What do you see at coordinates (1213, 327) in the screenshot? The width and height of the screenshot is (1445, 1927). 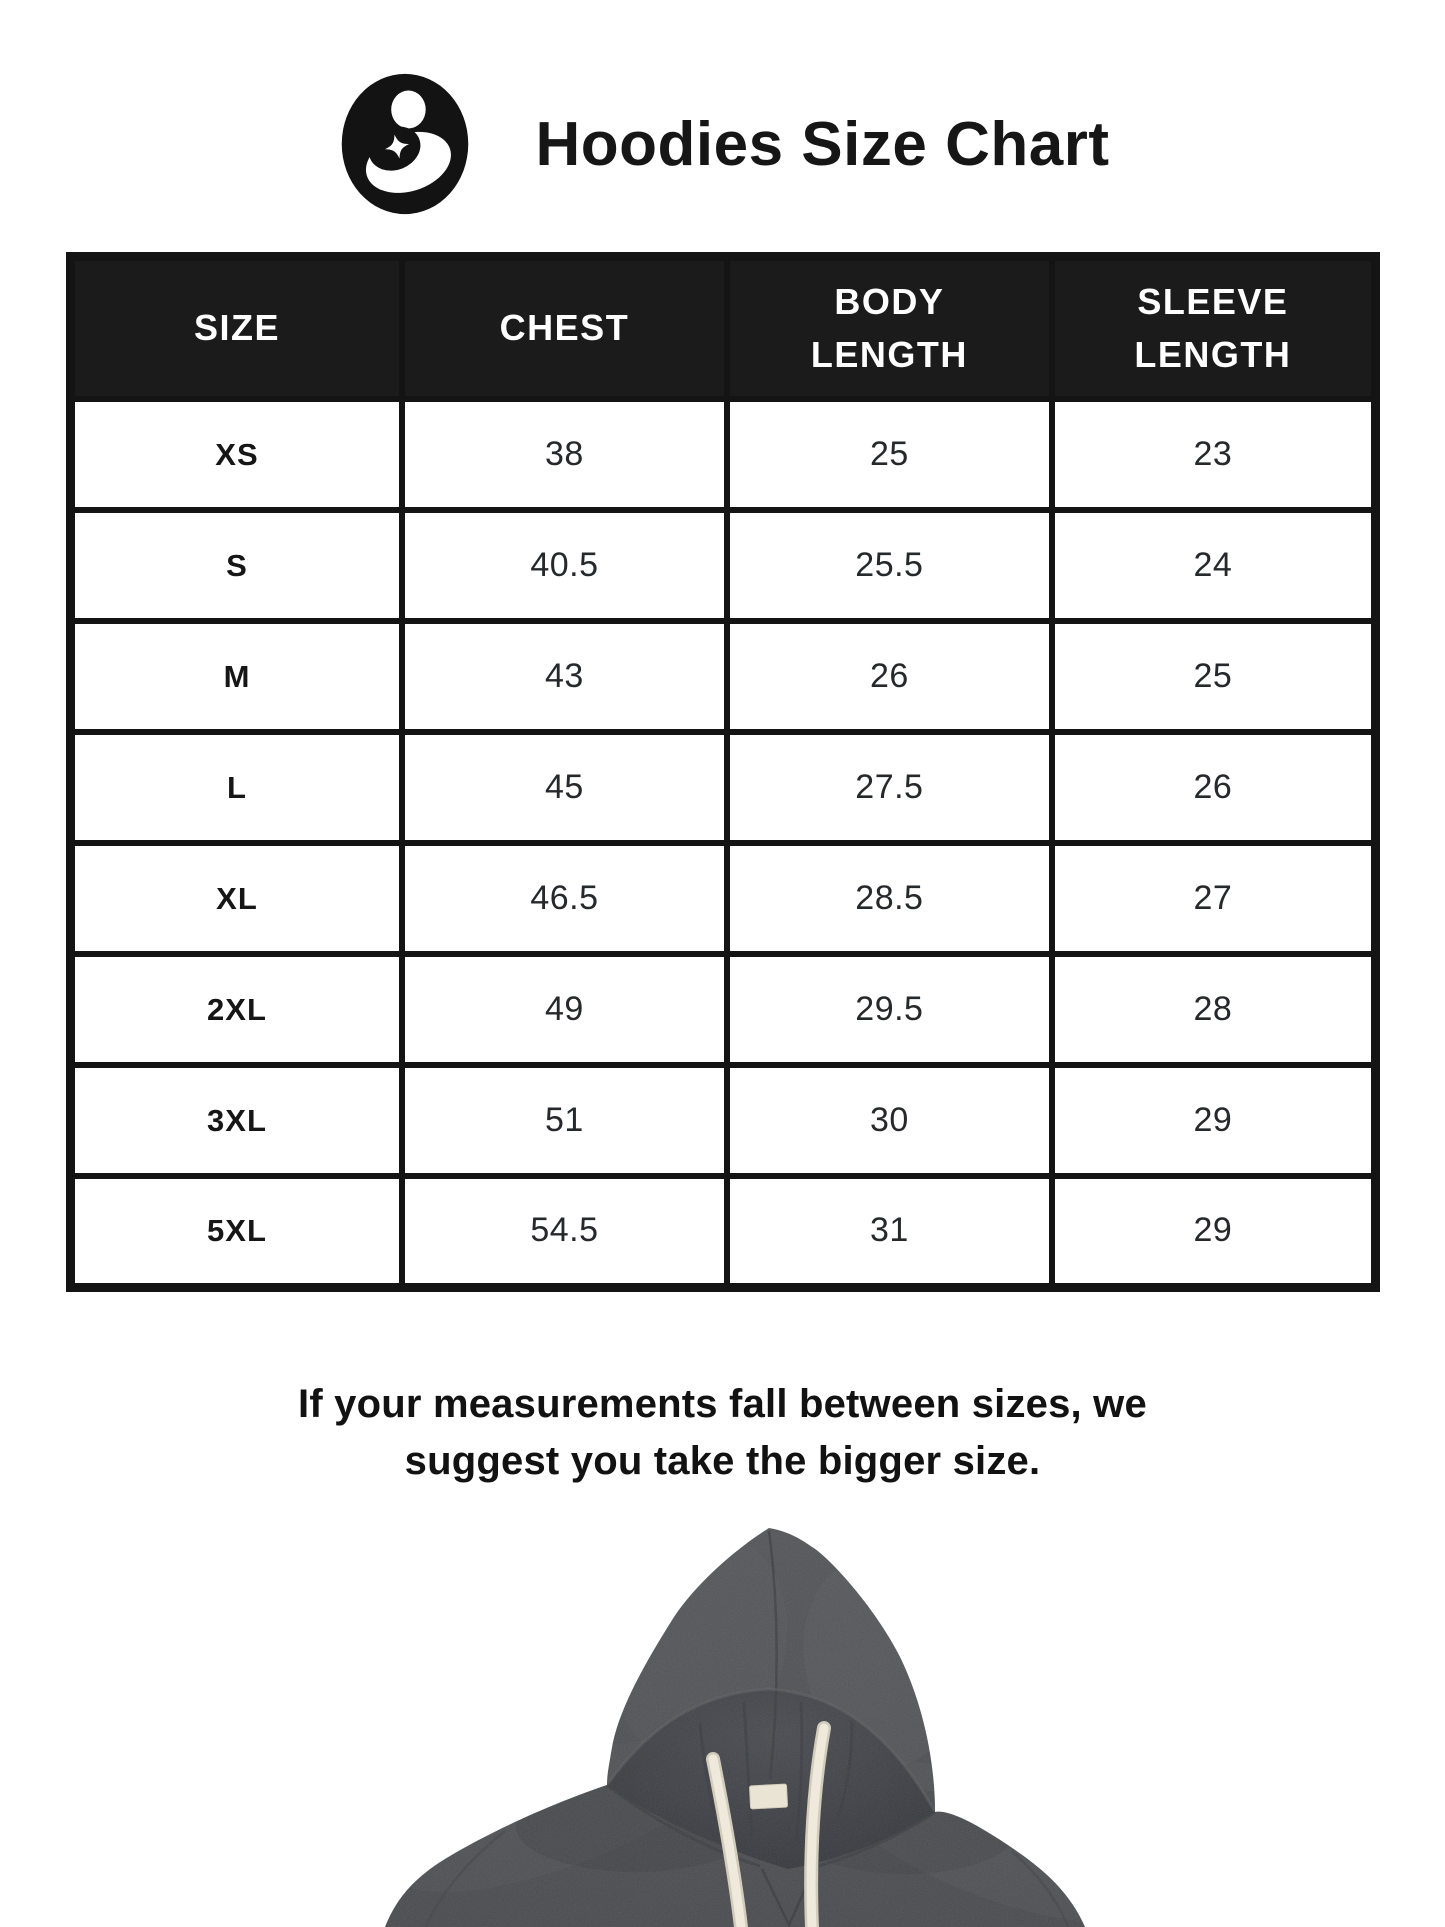 I see `column-header-sleeve-length: SLEEVE LENGTH` at bounding box center [1213, 327].